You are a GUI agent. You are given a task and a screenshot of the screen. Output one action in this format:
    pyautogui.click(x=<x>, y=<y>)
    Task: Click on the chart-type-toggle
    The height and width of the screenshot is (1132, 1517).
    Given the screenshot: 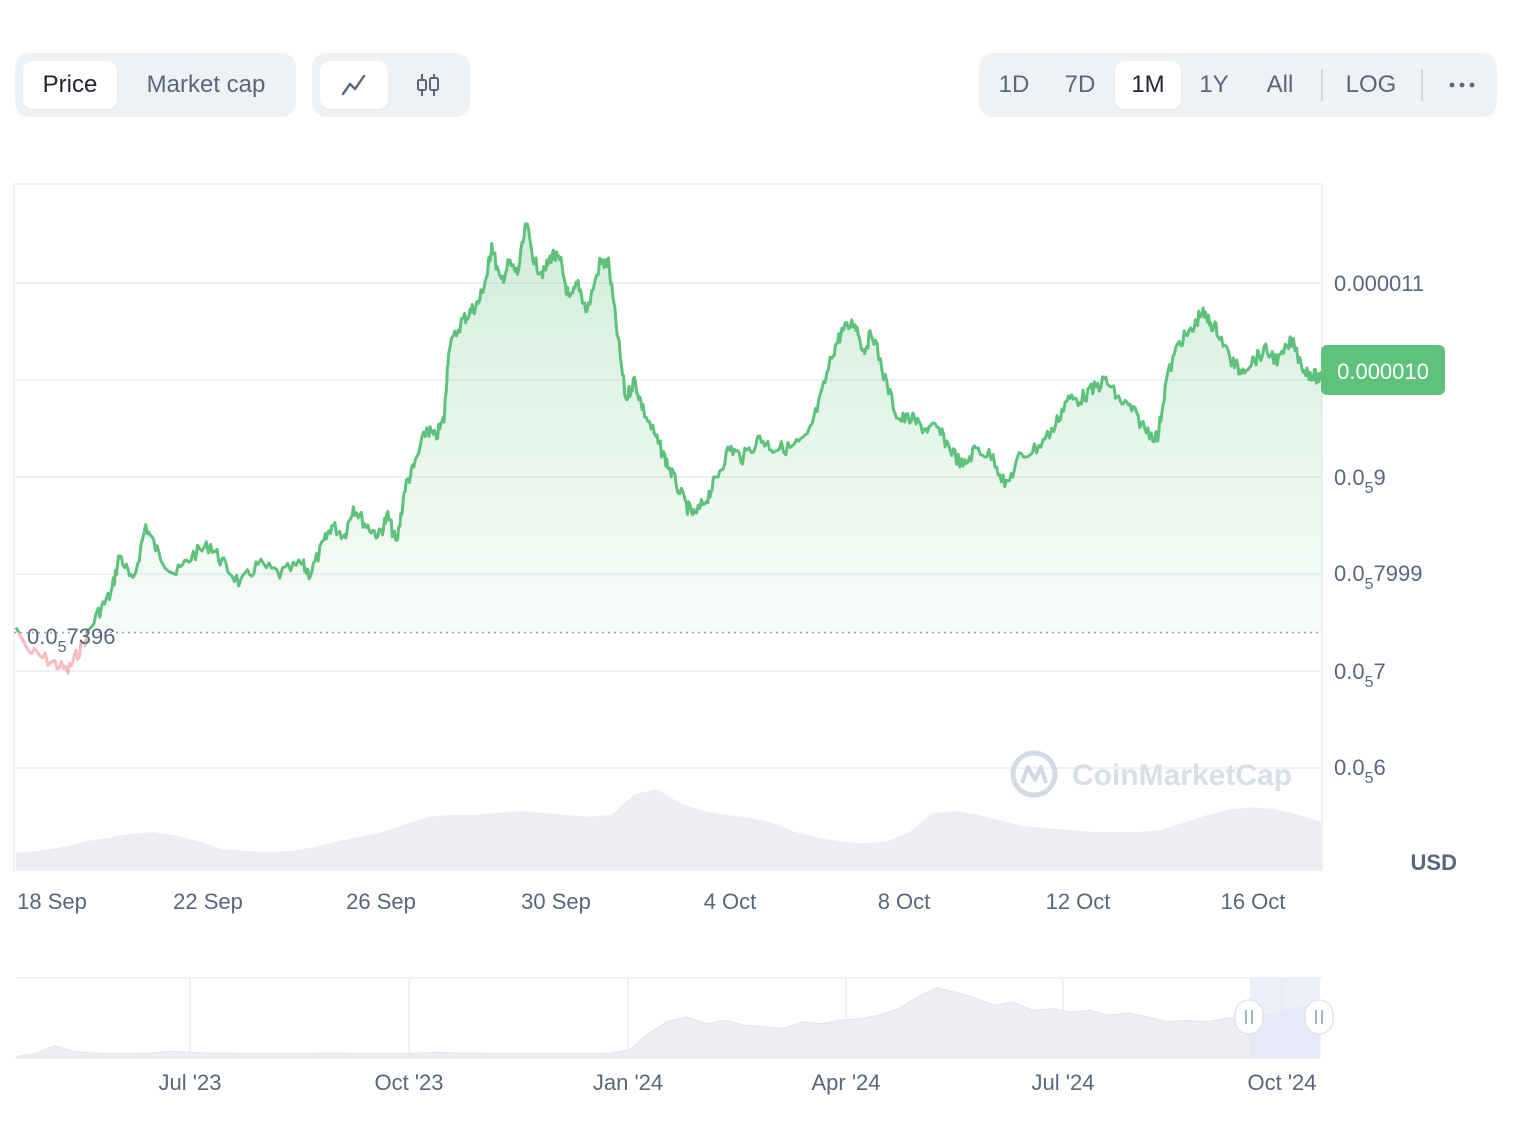 What is the action you would take?
    pyautogui.click(x=391, y=85)
    